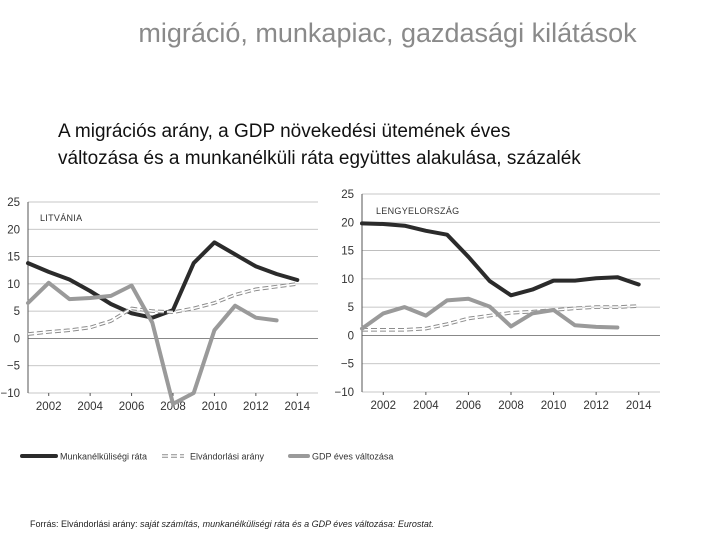 The width and height of the screenshot is (720, 540). I want to click on panel-title: LITVÁNIA, so click(61, 218).